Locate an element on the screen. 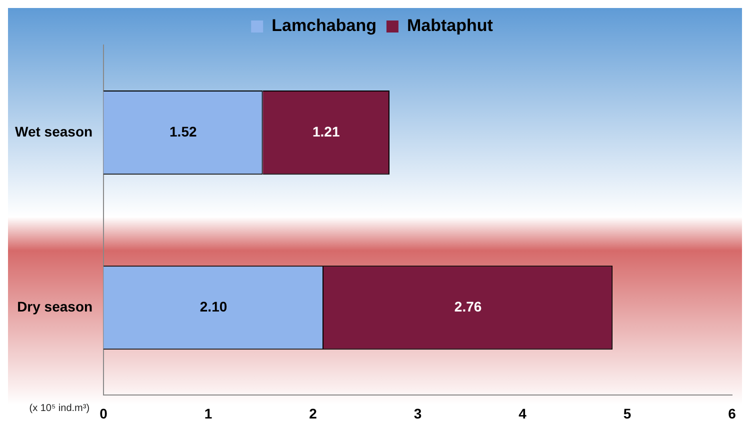 This screenshot has height=434, width=750. data-label: 1.52 is located at coordinates (183, 131).